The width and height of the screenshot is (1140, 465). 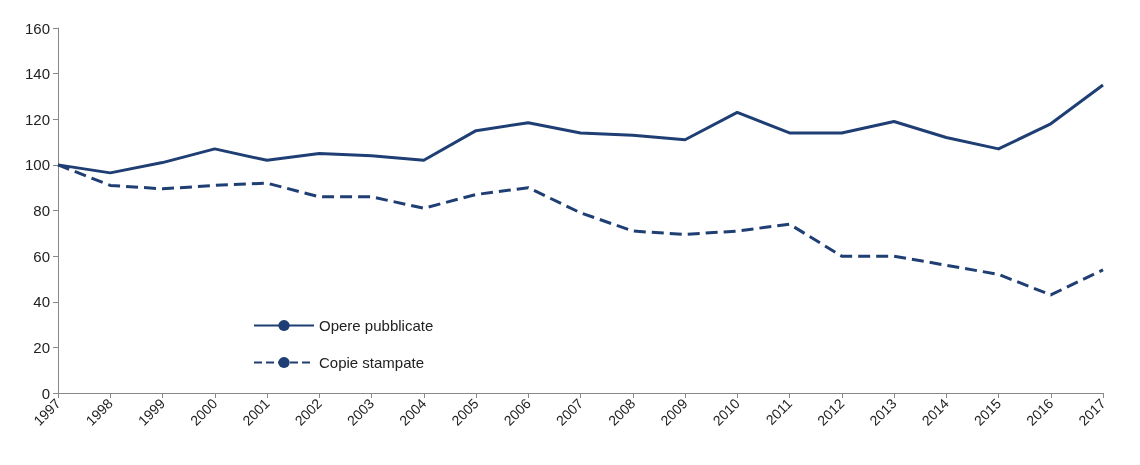 I want to click on y-tick-label: 60, so click(x=41, y=256).